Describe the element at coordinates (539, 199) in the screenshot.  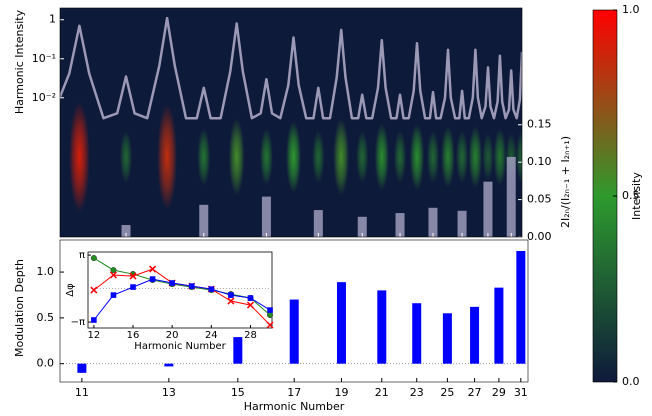
I see `y2-tick-label: 0.05` at that location.